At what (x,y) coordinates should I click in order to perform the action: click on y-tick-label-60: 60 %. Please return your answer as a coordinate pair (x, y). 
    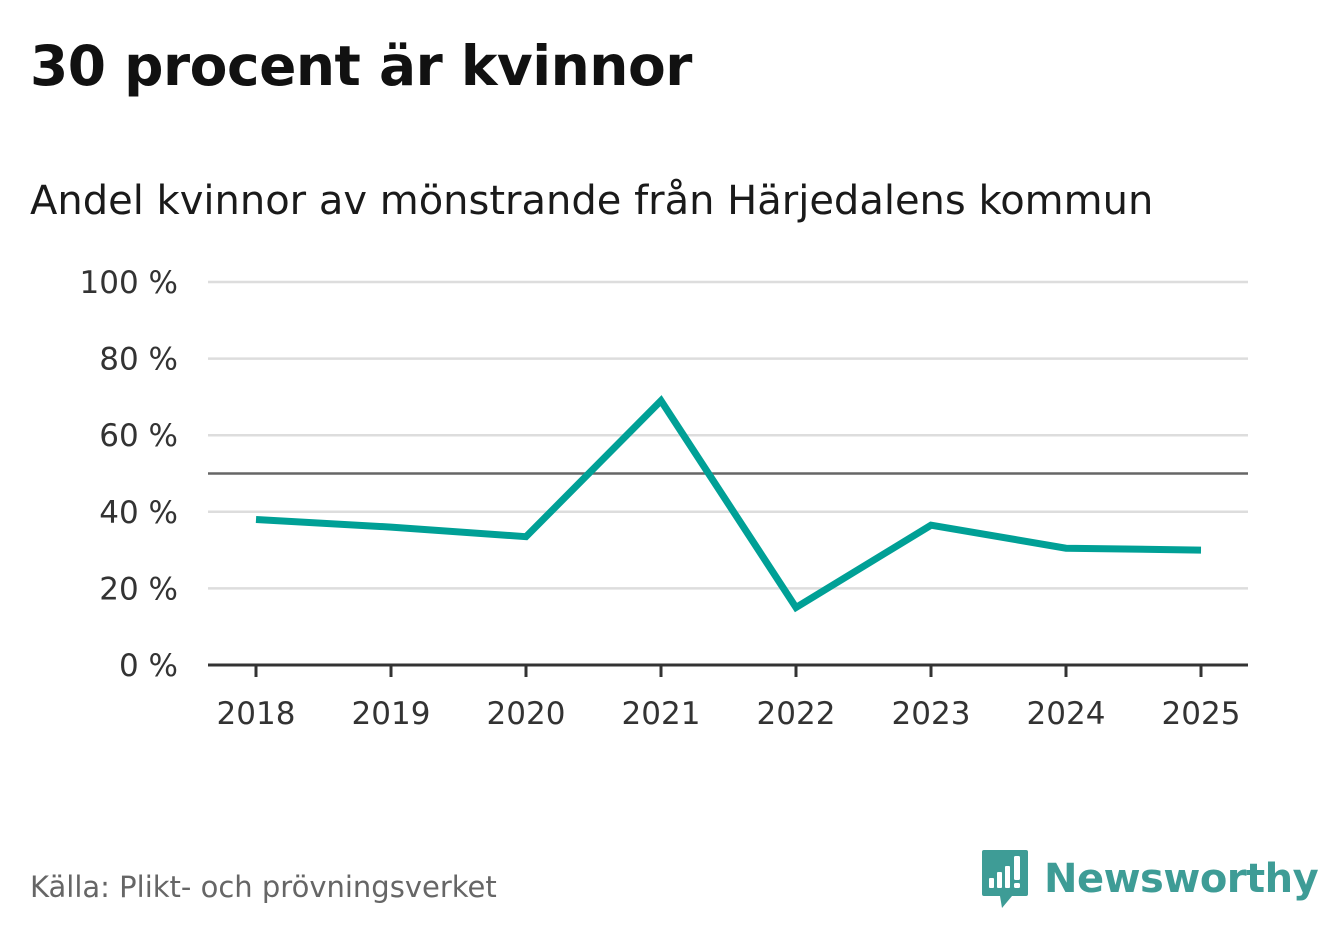
    Looking at the image, I should click on (138, 436).